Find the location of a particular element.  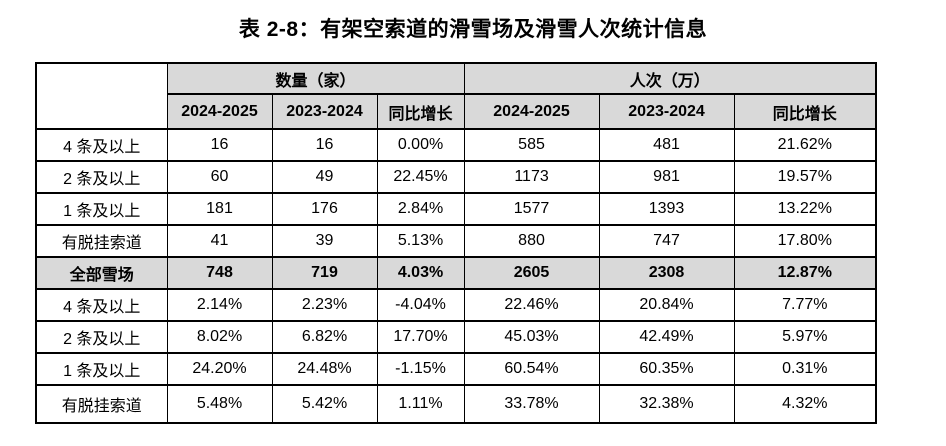

corner-cell is located at coordinates (101, 96).